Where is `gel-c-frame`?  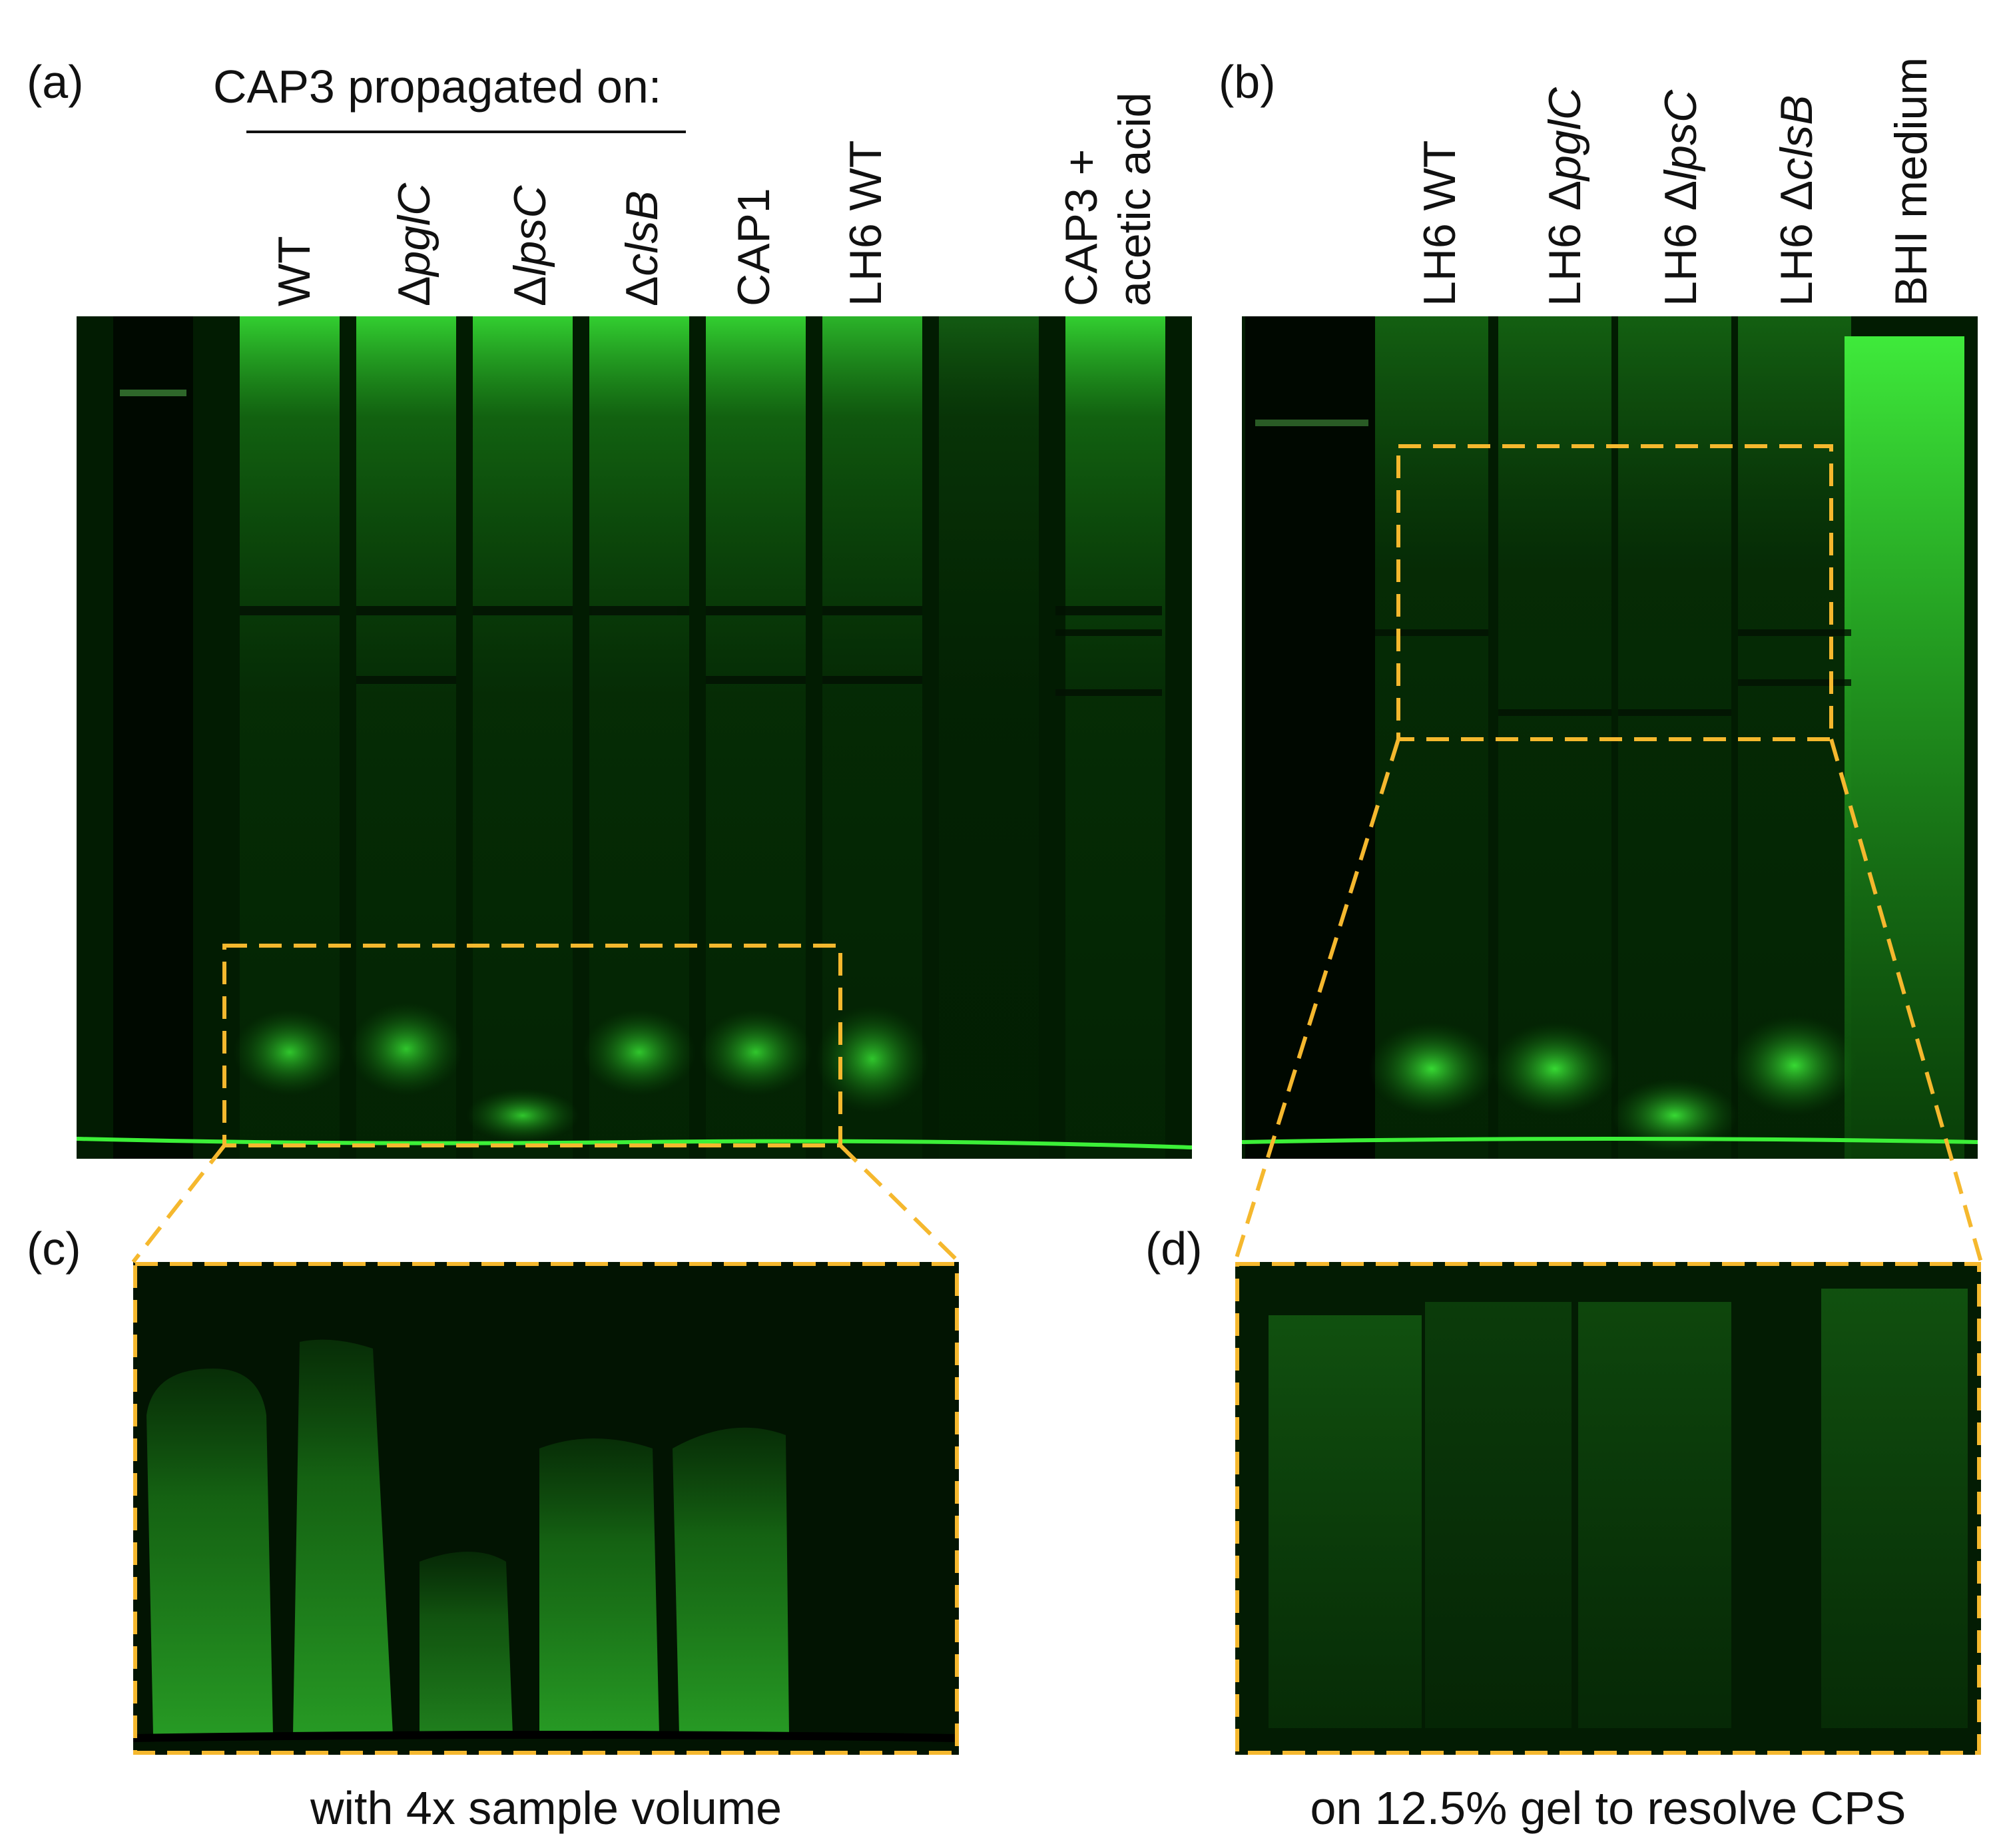 gel-c-frame is located at coordinates (546, 1508).